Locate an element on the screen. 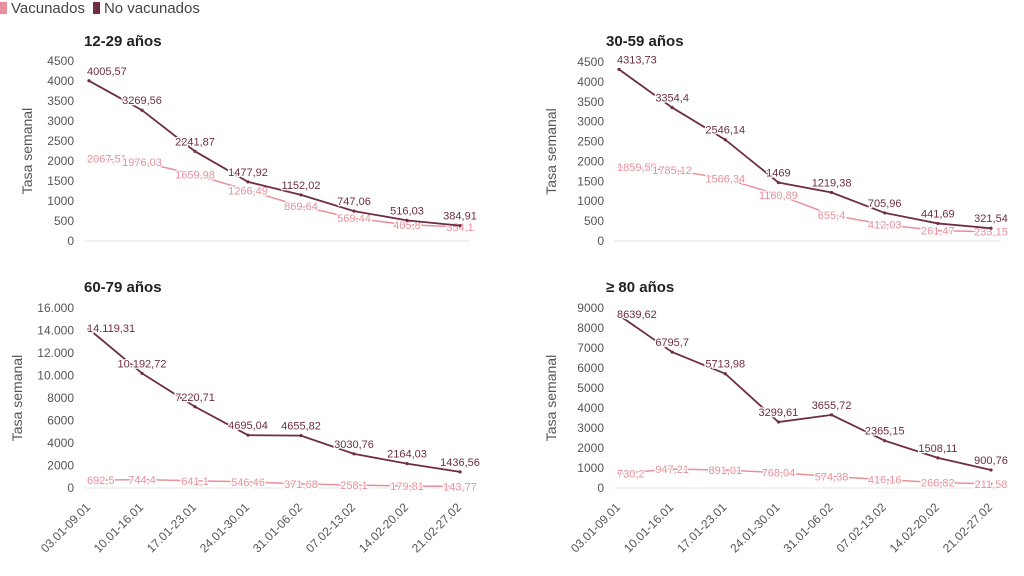 The height and width of the screenshot is (576, 1024). data-label-vacunados: 371,68 is located at coordinates (301, 485).